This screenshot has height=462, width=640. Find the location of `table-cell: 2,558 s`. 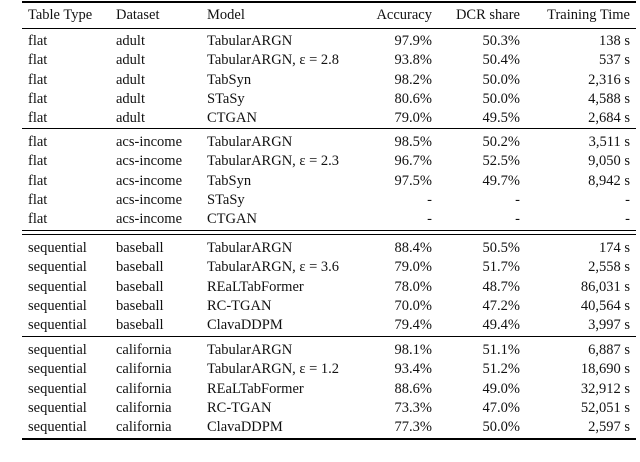

table-cell: 2,558 s is located at coordinates (609, 267).